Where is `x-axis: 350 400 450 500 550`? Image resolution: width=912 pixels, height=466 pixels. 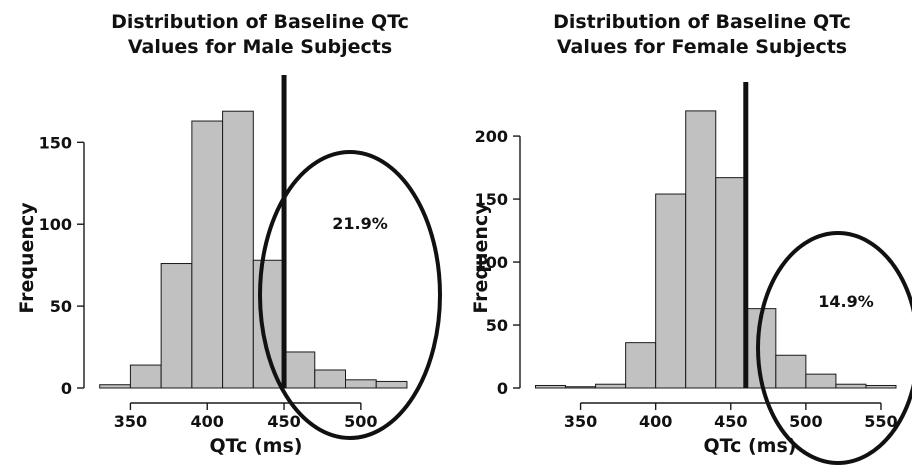 x-axis: 350 400 450 500 550 is located at coordinates (731, 416).